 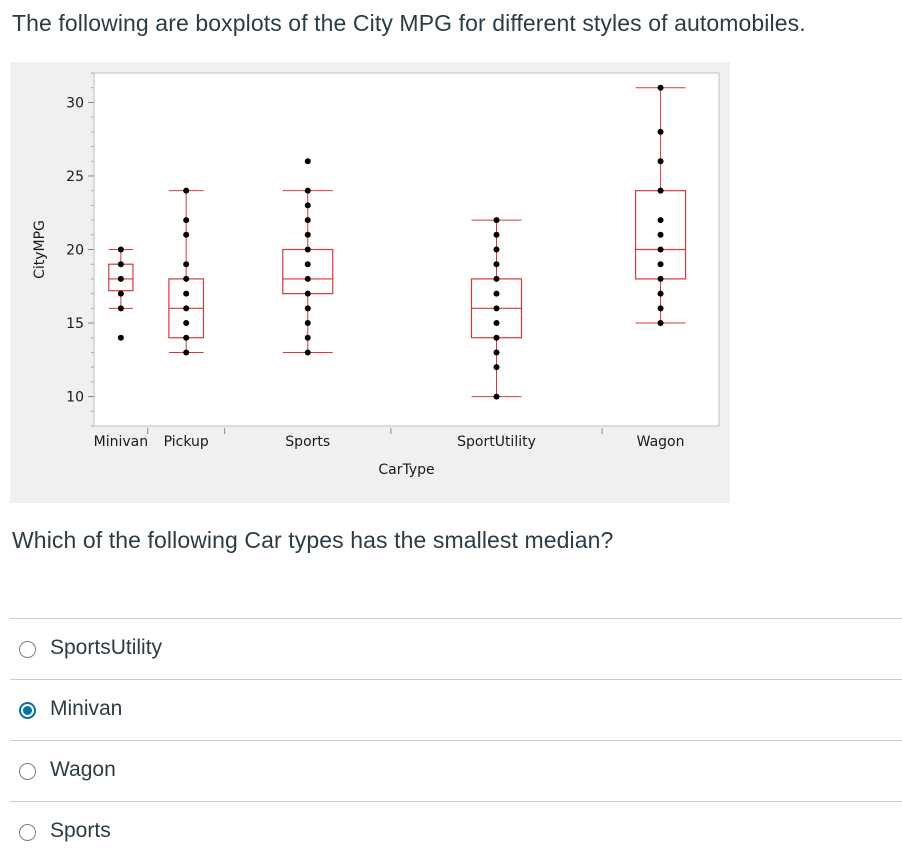 I want to click on y-tick-label: 15, so click(x=75, y=324).